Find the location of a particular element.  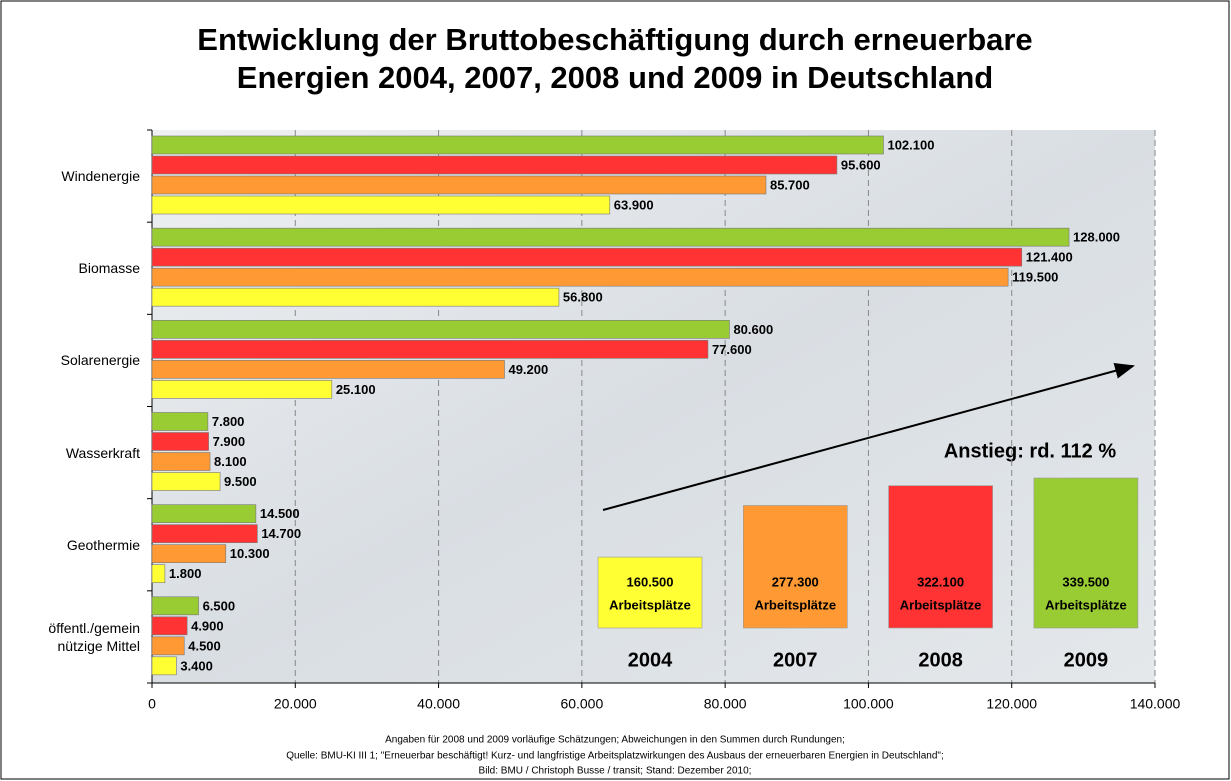

value-label: 1.800 is located at coordinates (185, 573).